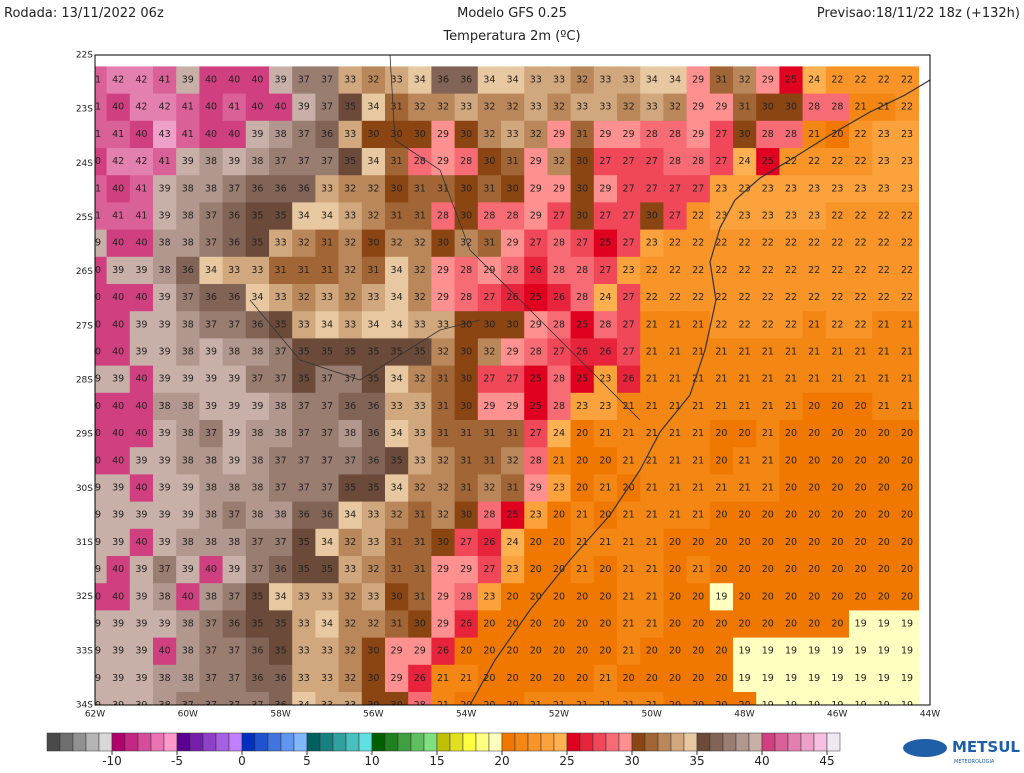 The image size is (1024, 773). I want to click on temp-value: 38, so click(165, 596).